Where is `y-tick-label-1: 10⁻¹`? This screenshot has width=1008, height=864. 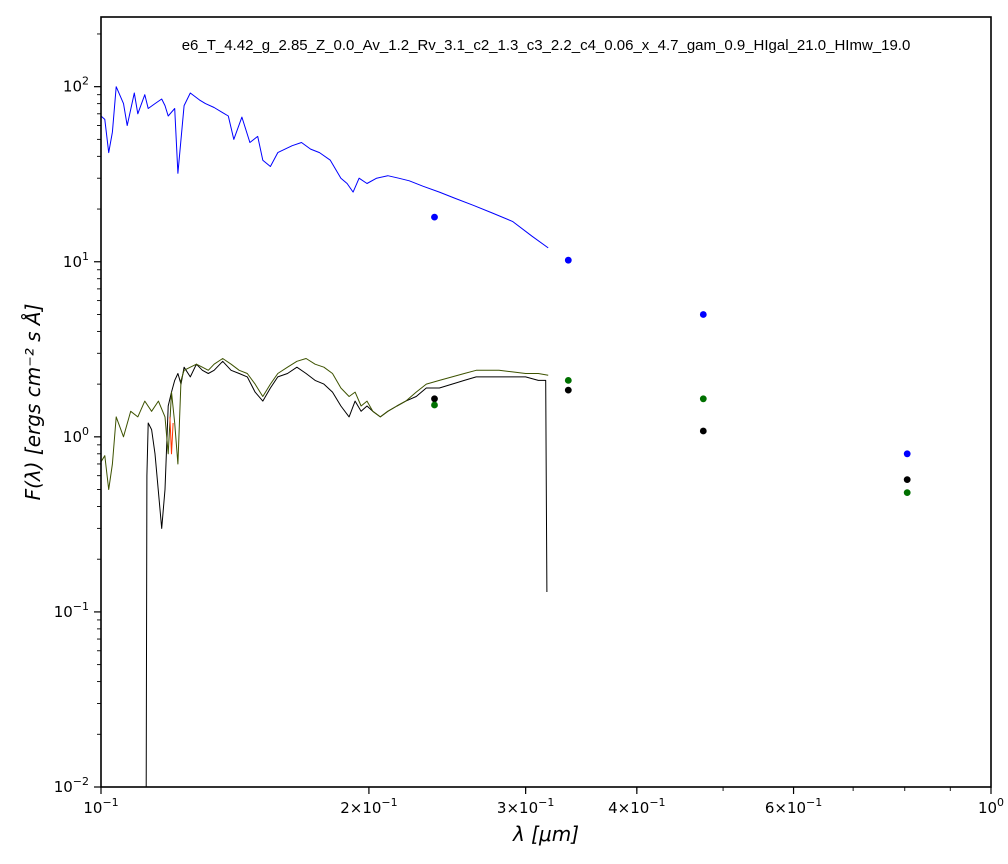 y-tick-label-1: 10⁻¹ is located at coordinates (71, 610).